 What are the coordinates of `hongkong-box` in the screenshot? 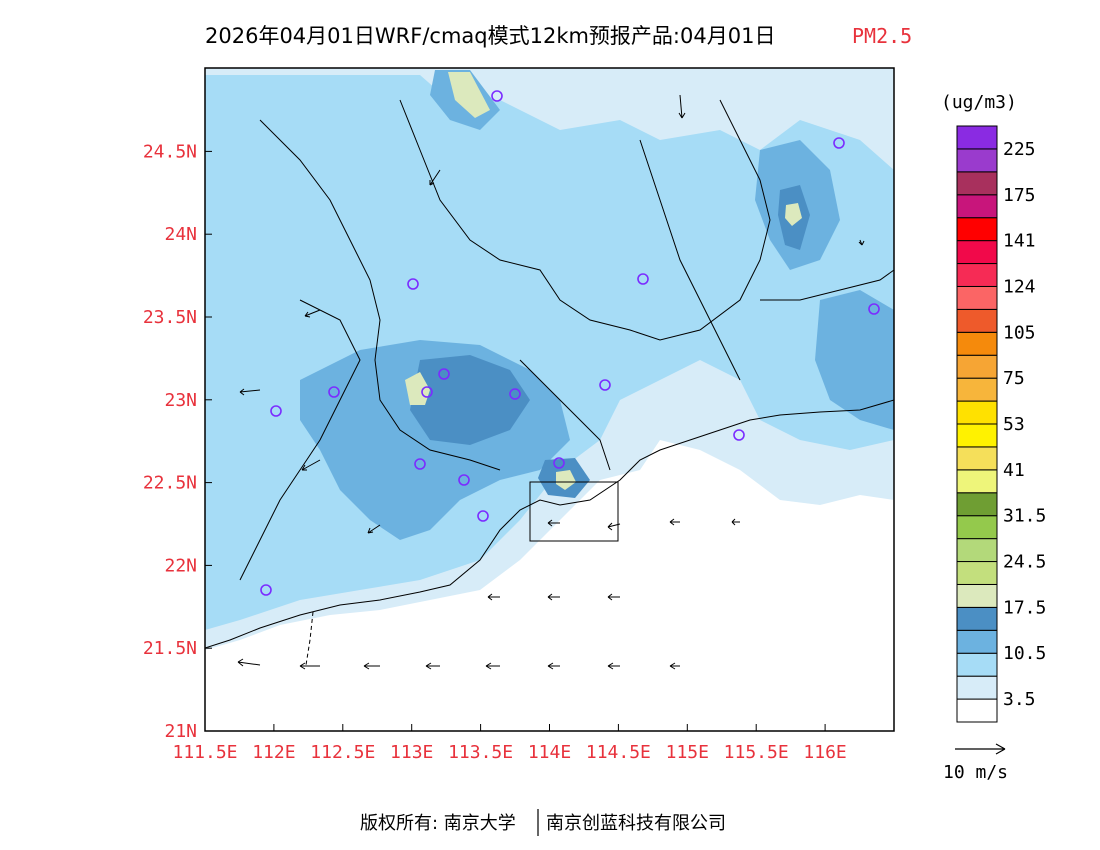 It's located at (574, 511).